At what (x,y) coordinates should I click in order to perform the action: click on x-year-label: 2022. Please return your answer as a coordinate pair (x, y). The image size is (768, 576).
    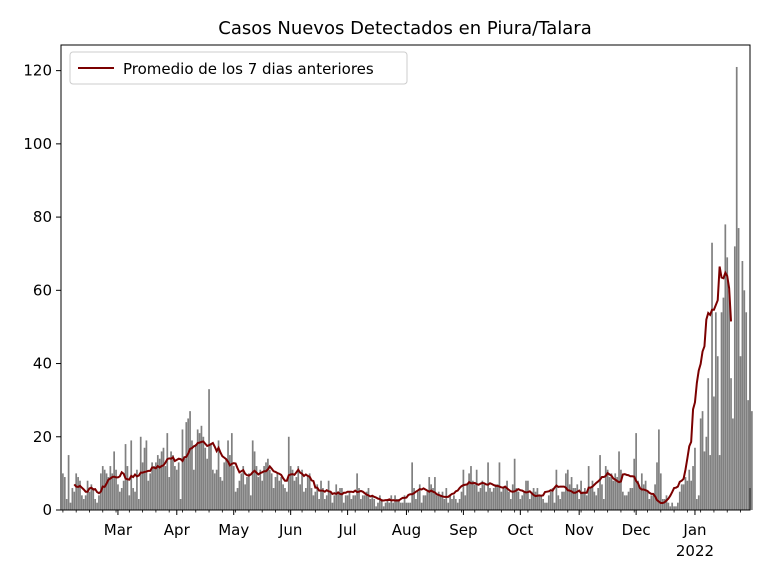
    Looking at the image, I should click on (695, 551).